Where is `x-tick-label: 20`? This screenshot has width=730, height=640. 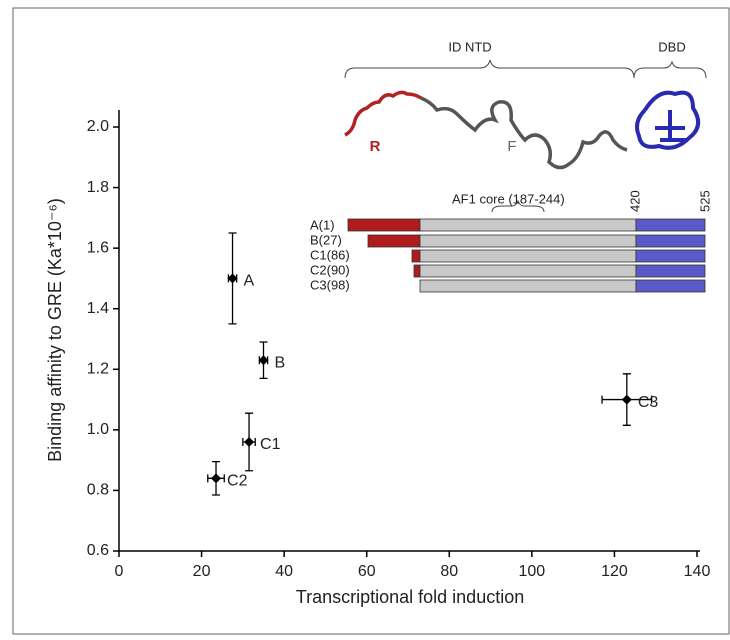
x-tick-label: 20 is located at coordinates (202, 571).